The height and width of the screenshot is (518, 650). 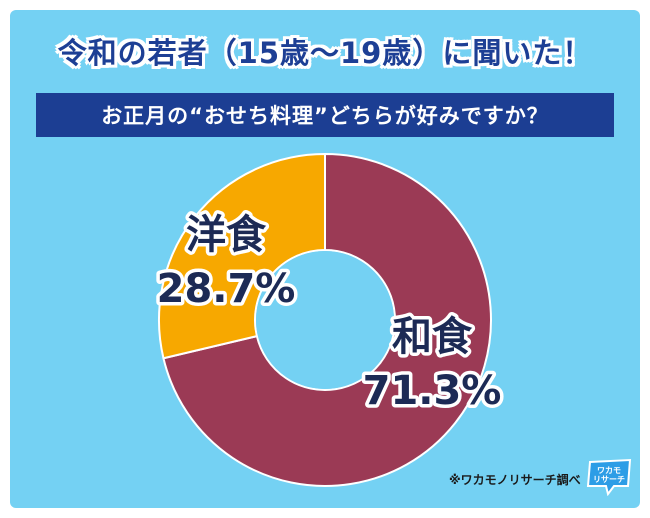 I want to click on logo-line-1: ワカモ, so click(x=609, y=470).